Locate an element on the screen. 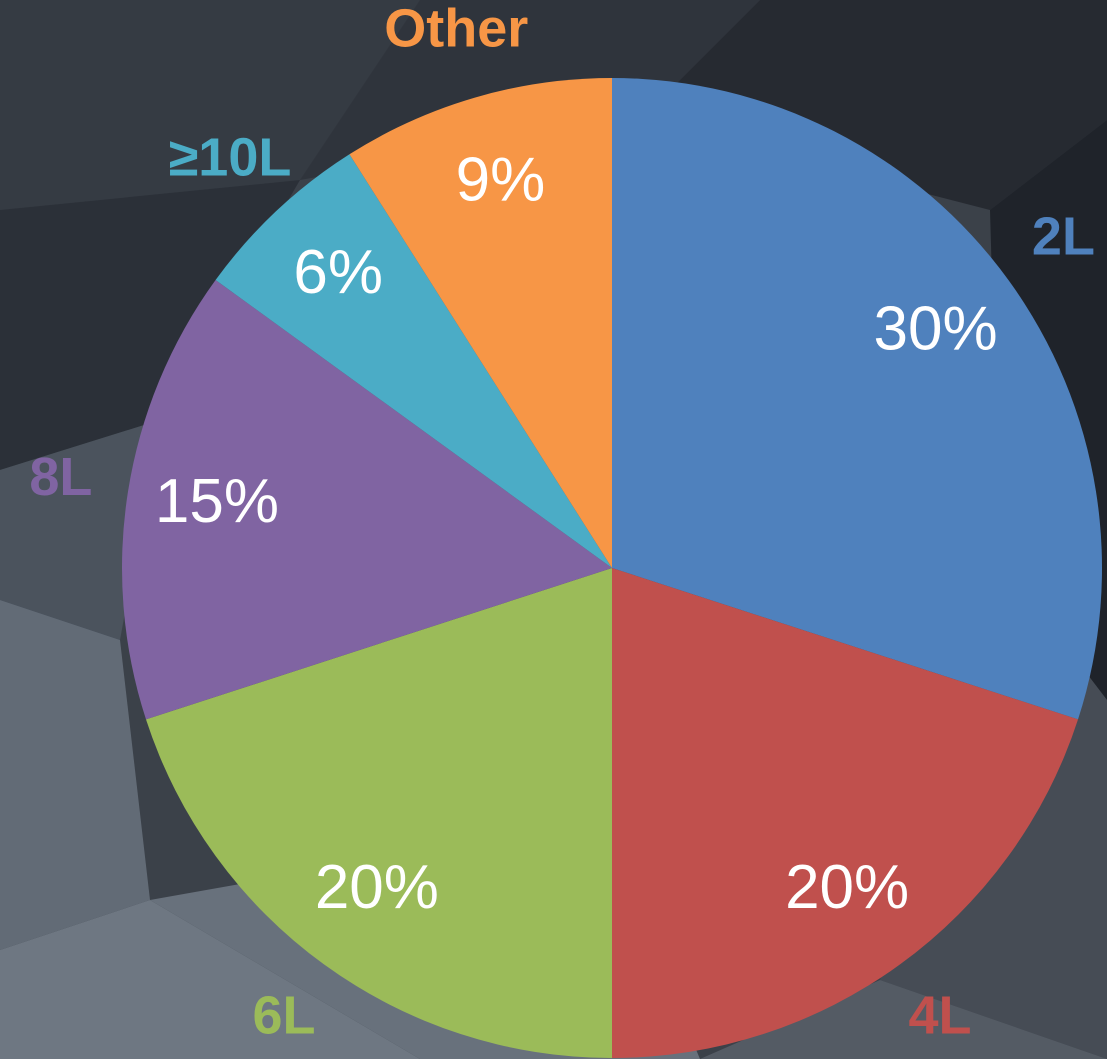 The image size is (1107, 1059). slice-category-label: Other is located at coordinates (456, 29).